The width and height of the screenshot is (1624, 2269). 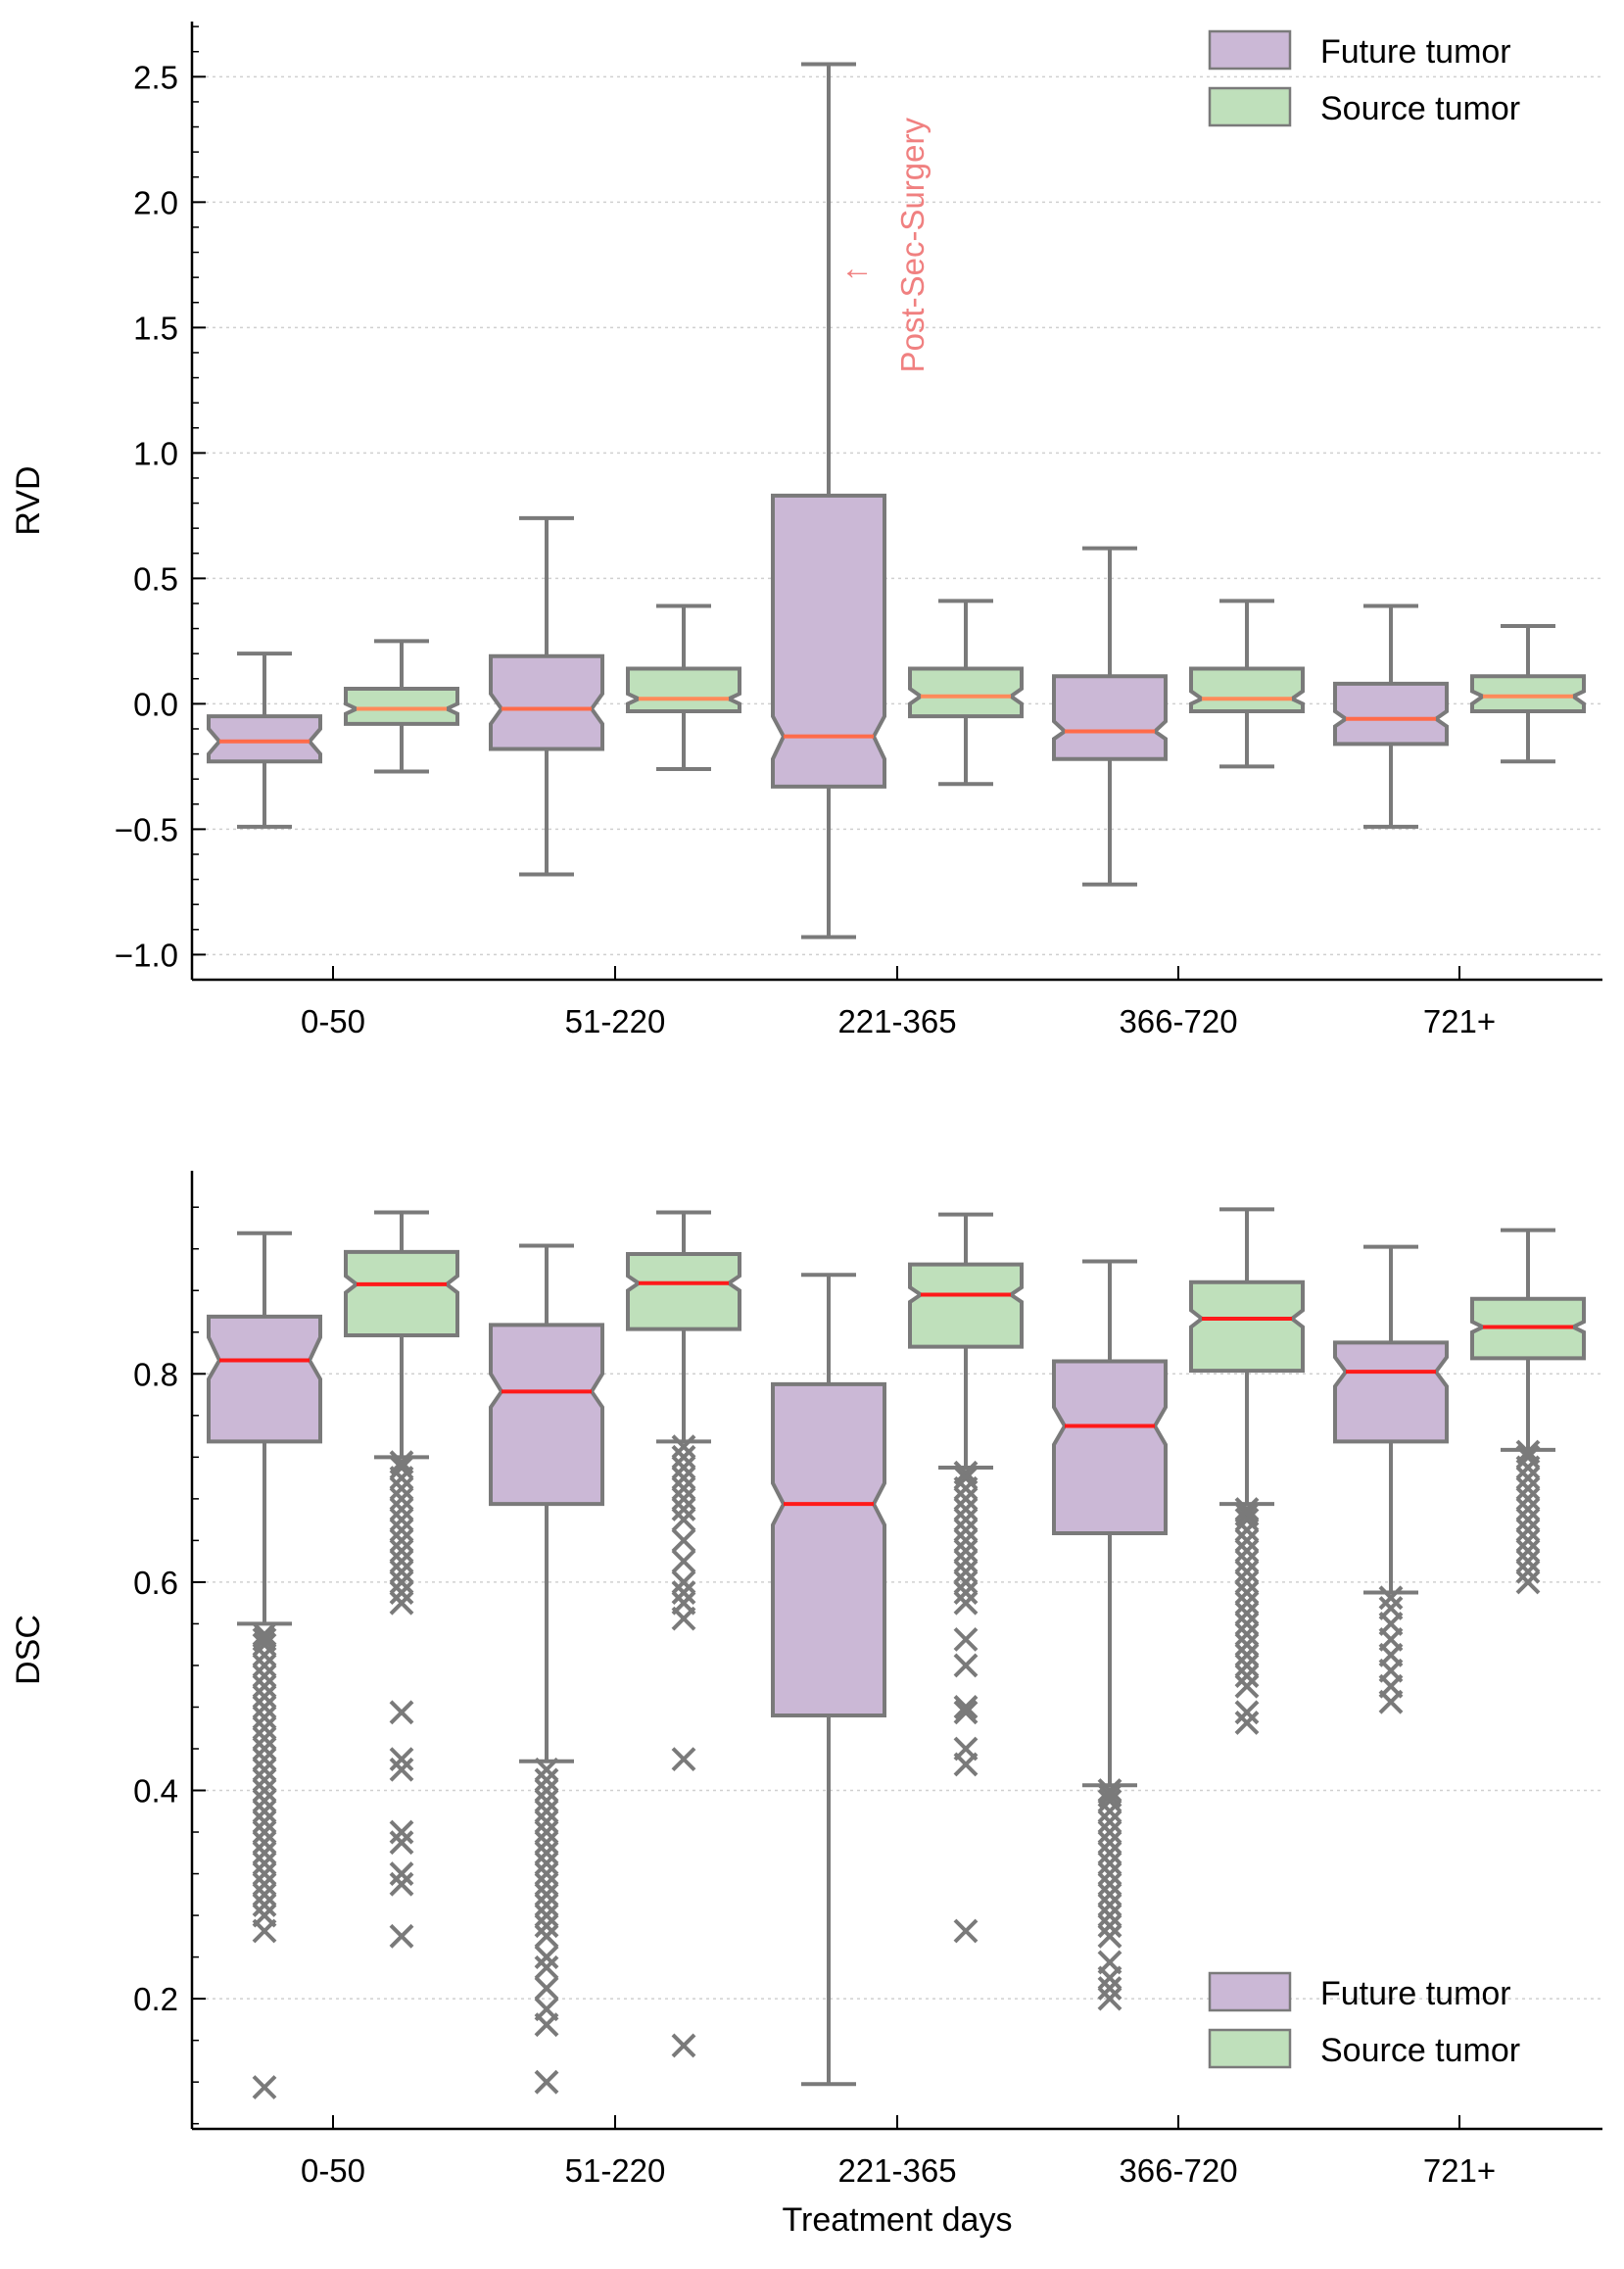 What do you see at coordinates (333, 2170) in the screenshot?
I see `x-tick-label: 0-50` at bounding box center [333, 2170].